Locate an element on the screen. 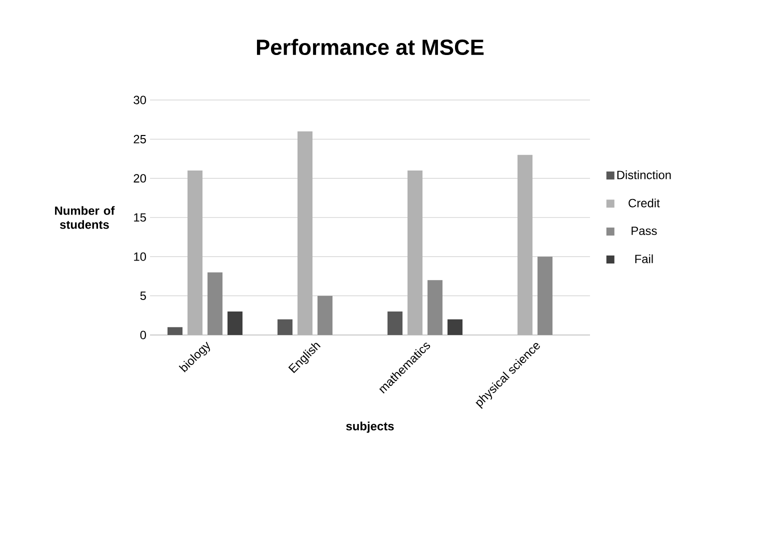 This screenshot has height=544, width=773. y-tick-label: 10 is located at coordinates (140, 256).